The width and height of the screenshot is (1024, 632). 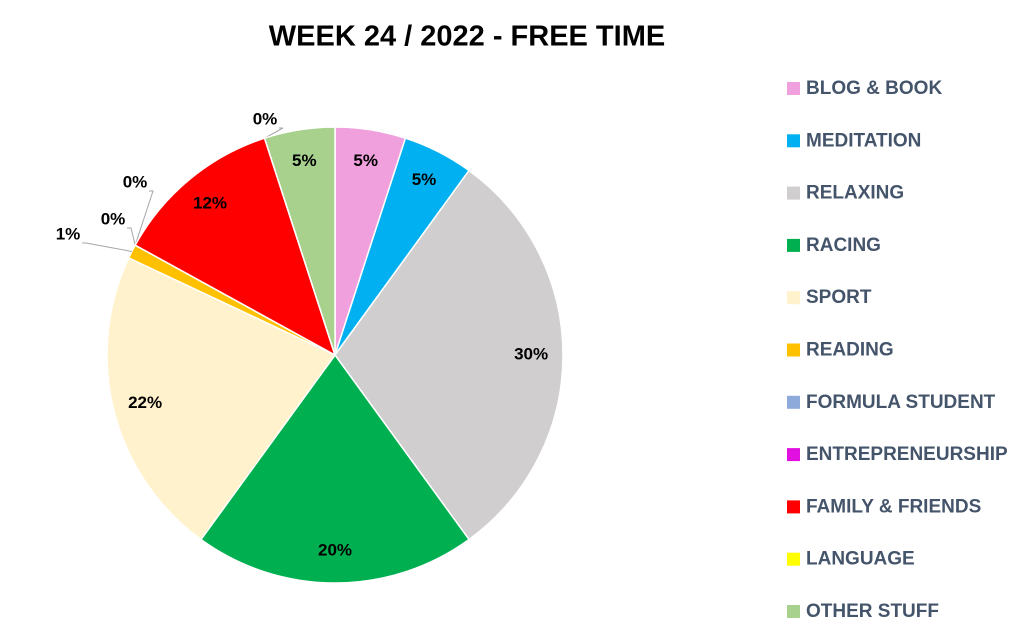 What do you see at coordinates (863, 140) in the screenshot?
I see `legend-label: MEDITATION` at bounding box center [863, 140].